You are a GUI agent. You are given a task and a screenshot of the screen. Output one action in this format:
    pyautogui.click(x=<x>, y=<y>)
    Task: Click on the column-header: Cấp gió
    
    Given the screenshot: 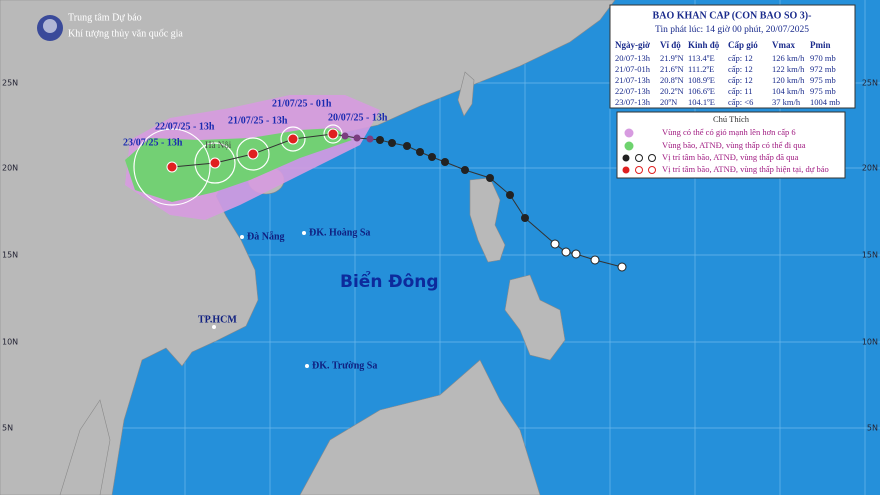 What is the action you would take?
    pyautogui.click(x=743, y=45)
    